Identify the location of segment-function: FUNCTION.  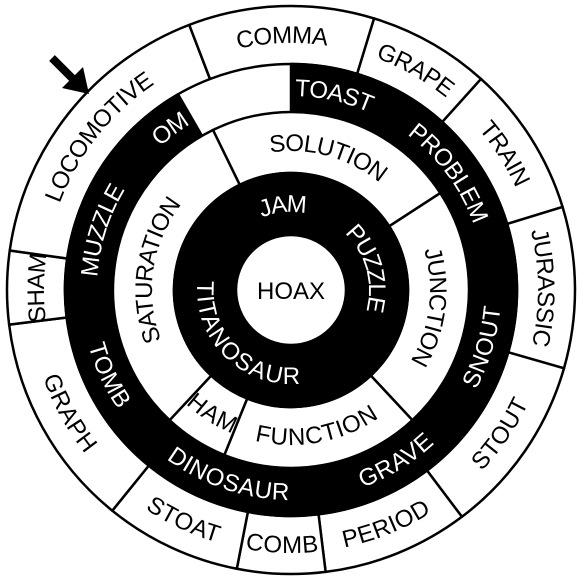
(318, 422).